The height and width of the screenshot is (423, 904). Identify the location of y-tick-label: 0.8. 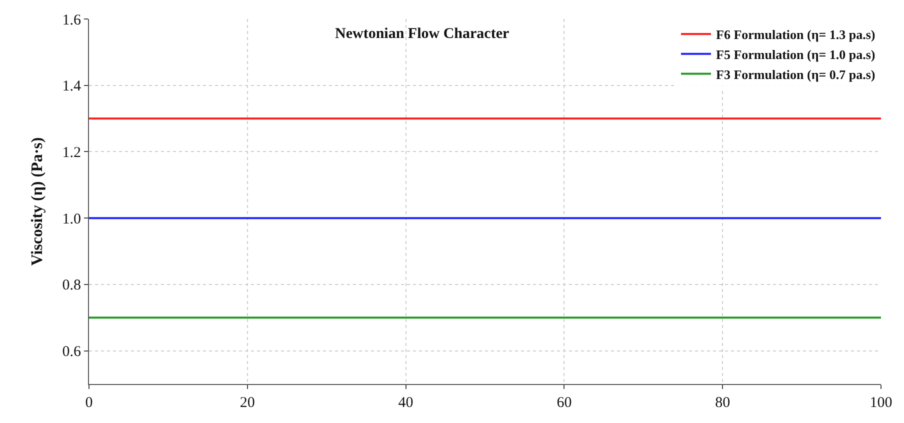
(71, 286).